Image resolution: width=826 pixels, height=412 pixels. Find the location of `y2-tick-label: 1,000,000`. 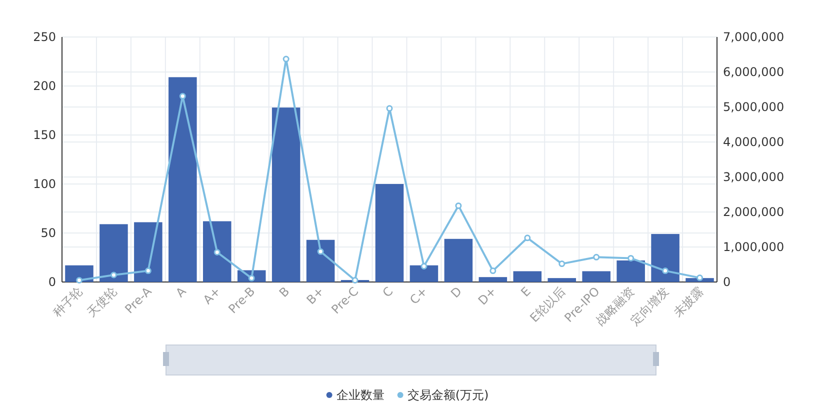

y2-tick-label: 1,000,000 is located at coordinates (753, 247).